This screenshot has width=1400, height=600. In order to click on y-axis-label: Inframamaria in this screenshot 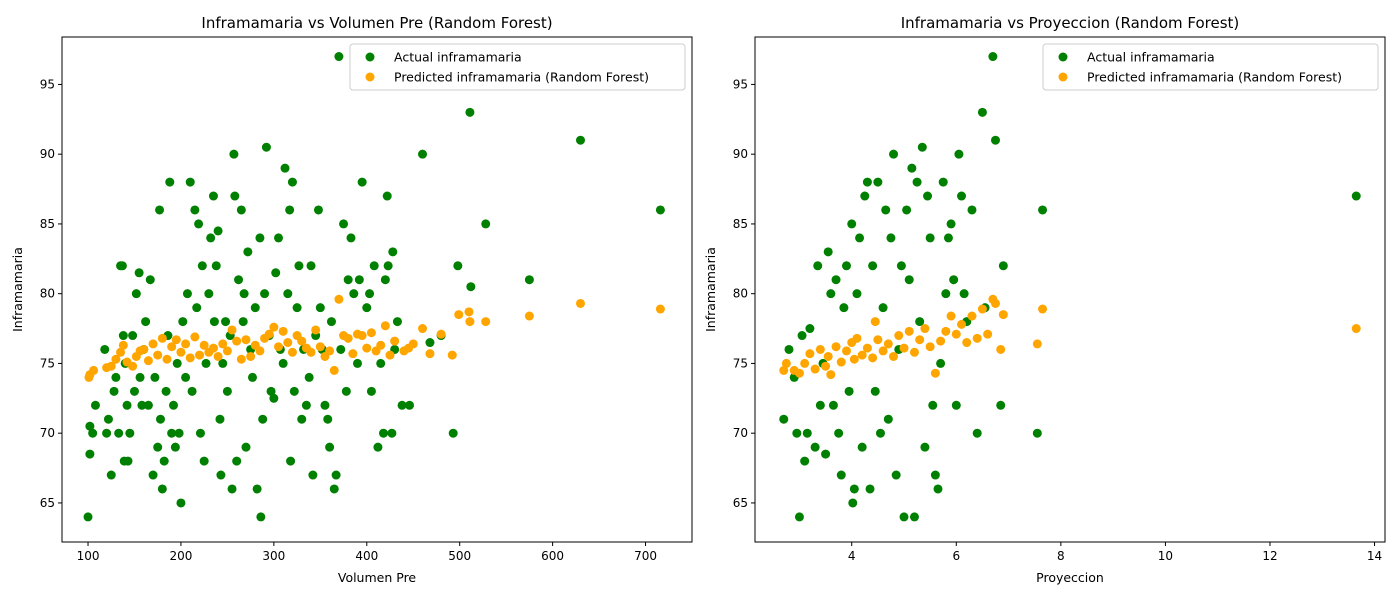, I will do `click(710, 289)`.